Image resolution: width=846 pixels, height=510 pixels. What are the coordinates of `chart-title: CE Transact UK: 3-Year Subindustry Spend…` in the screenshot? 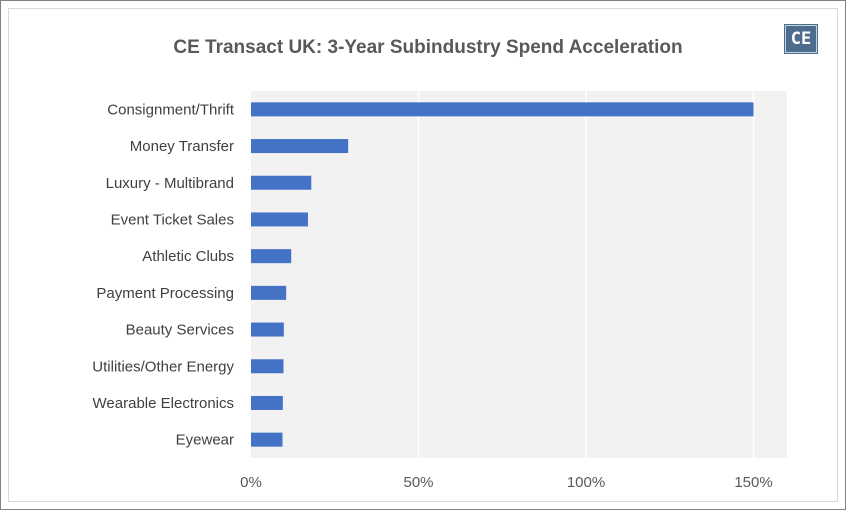 It's located at (428, 47).